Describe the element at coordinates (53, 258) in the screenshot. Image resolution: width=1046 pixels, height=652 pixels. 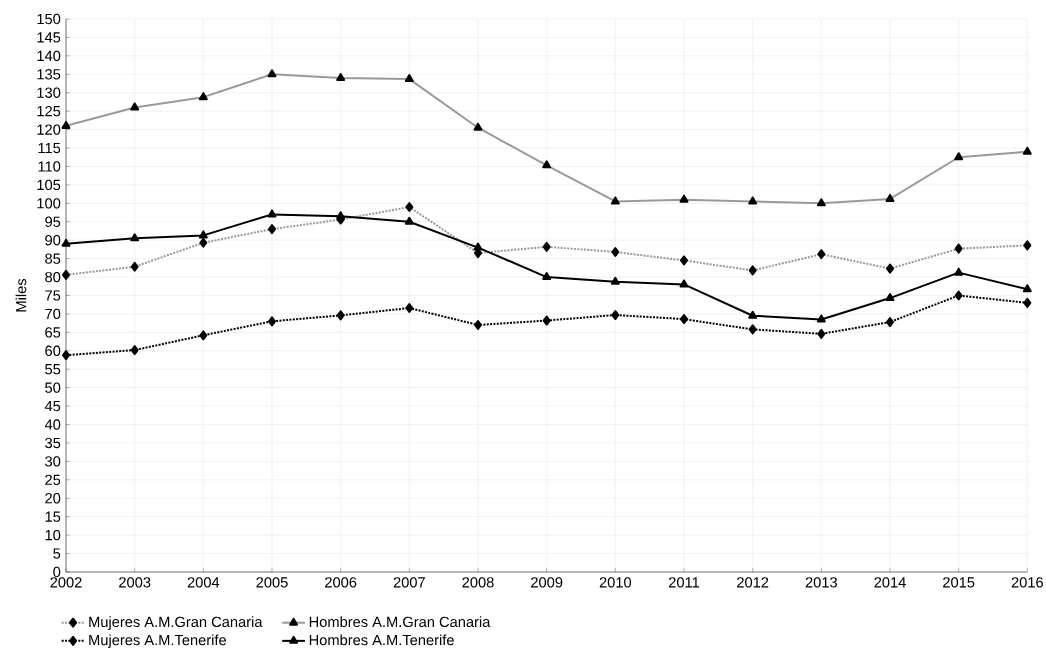
I see `y-tick-label: 85` at that location.